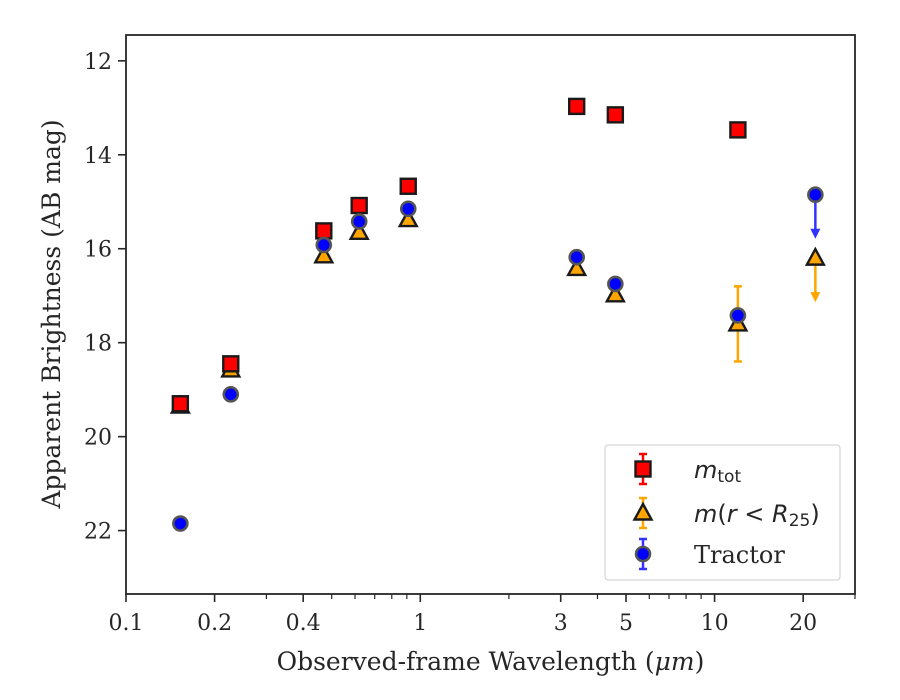 The width and height of the screenshot is (900, 700). Describe the element at coordinates (739, 555) in the screenshot. I see `legend-label-tractor: Tractor` at that location.